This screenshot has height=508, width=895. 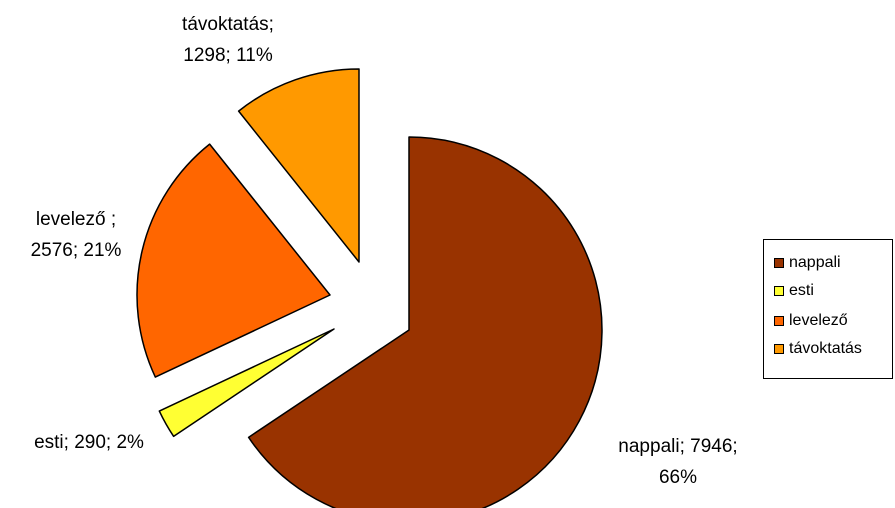 I want to click on legend-label-esti: esti, so click(x=801, y=290).